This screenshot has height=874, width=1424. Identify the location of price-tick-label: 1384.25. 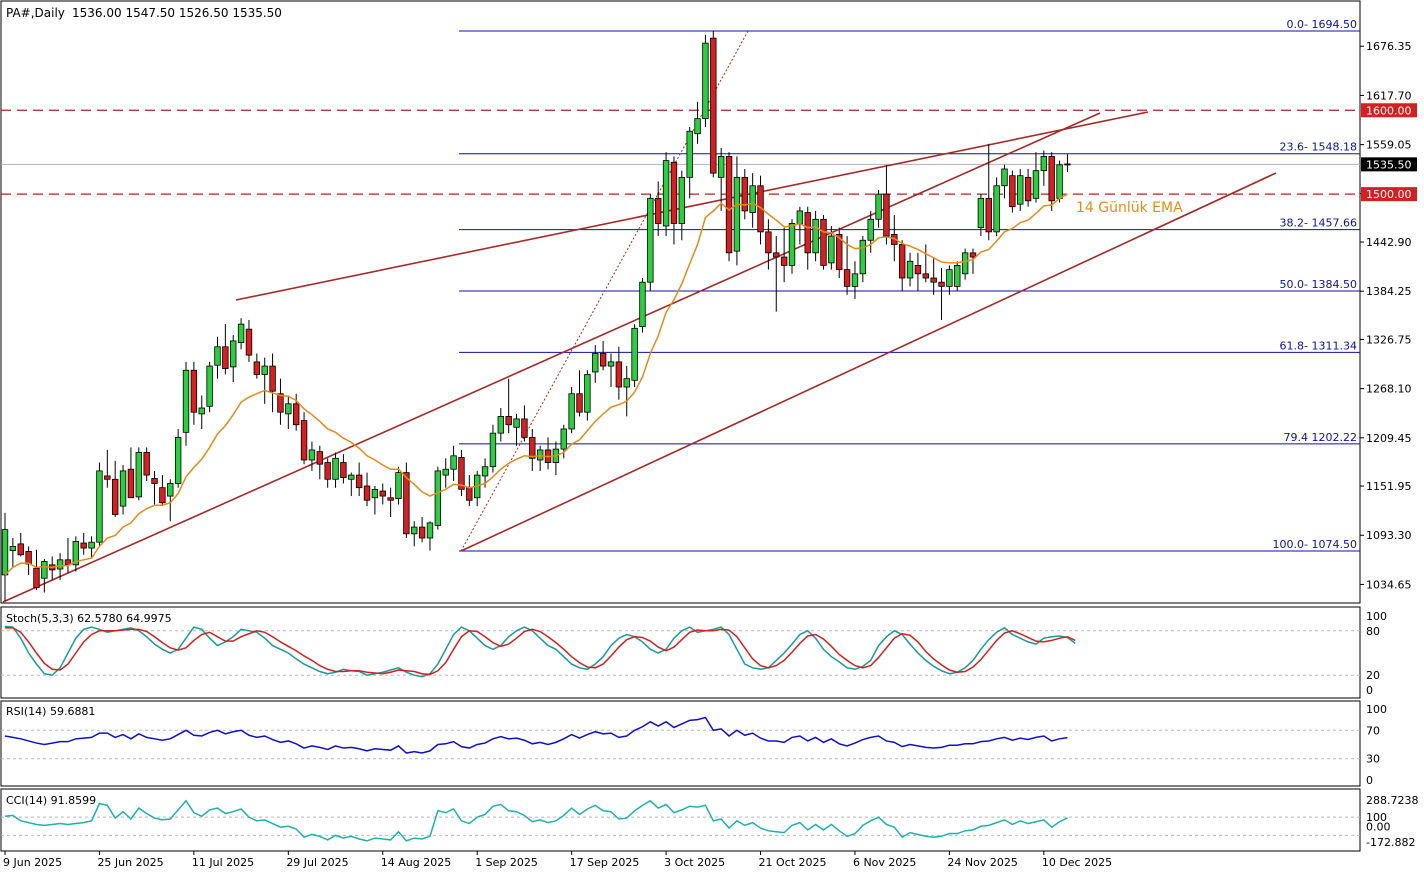
(1389, 291).